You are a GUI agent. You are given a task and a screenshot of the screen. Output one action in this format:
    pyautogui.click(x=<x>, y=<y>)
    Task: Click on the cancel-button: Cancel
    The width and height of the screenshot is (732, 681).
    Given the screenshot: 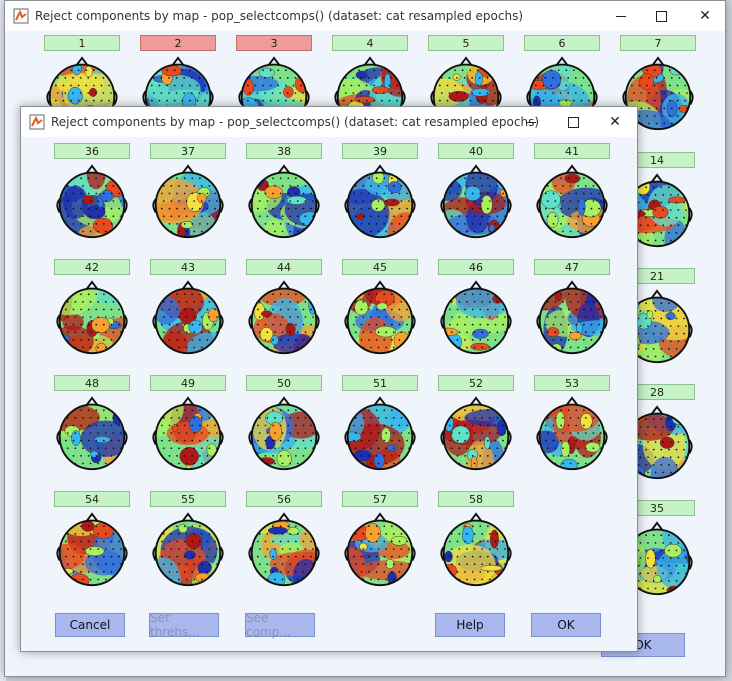 What is the action you would take?
    pyautogui.click(x=90, y=625)
    